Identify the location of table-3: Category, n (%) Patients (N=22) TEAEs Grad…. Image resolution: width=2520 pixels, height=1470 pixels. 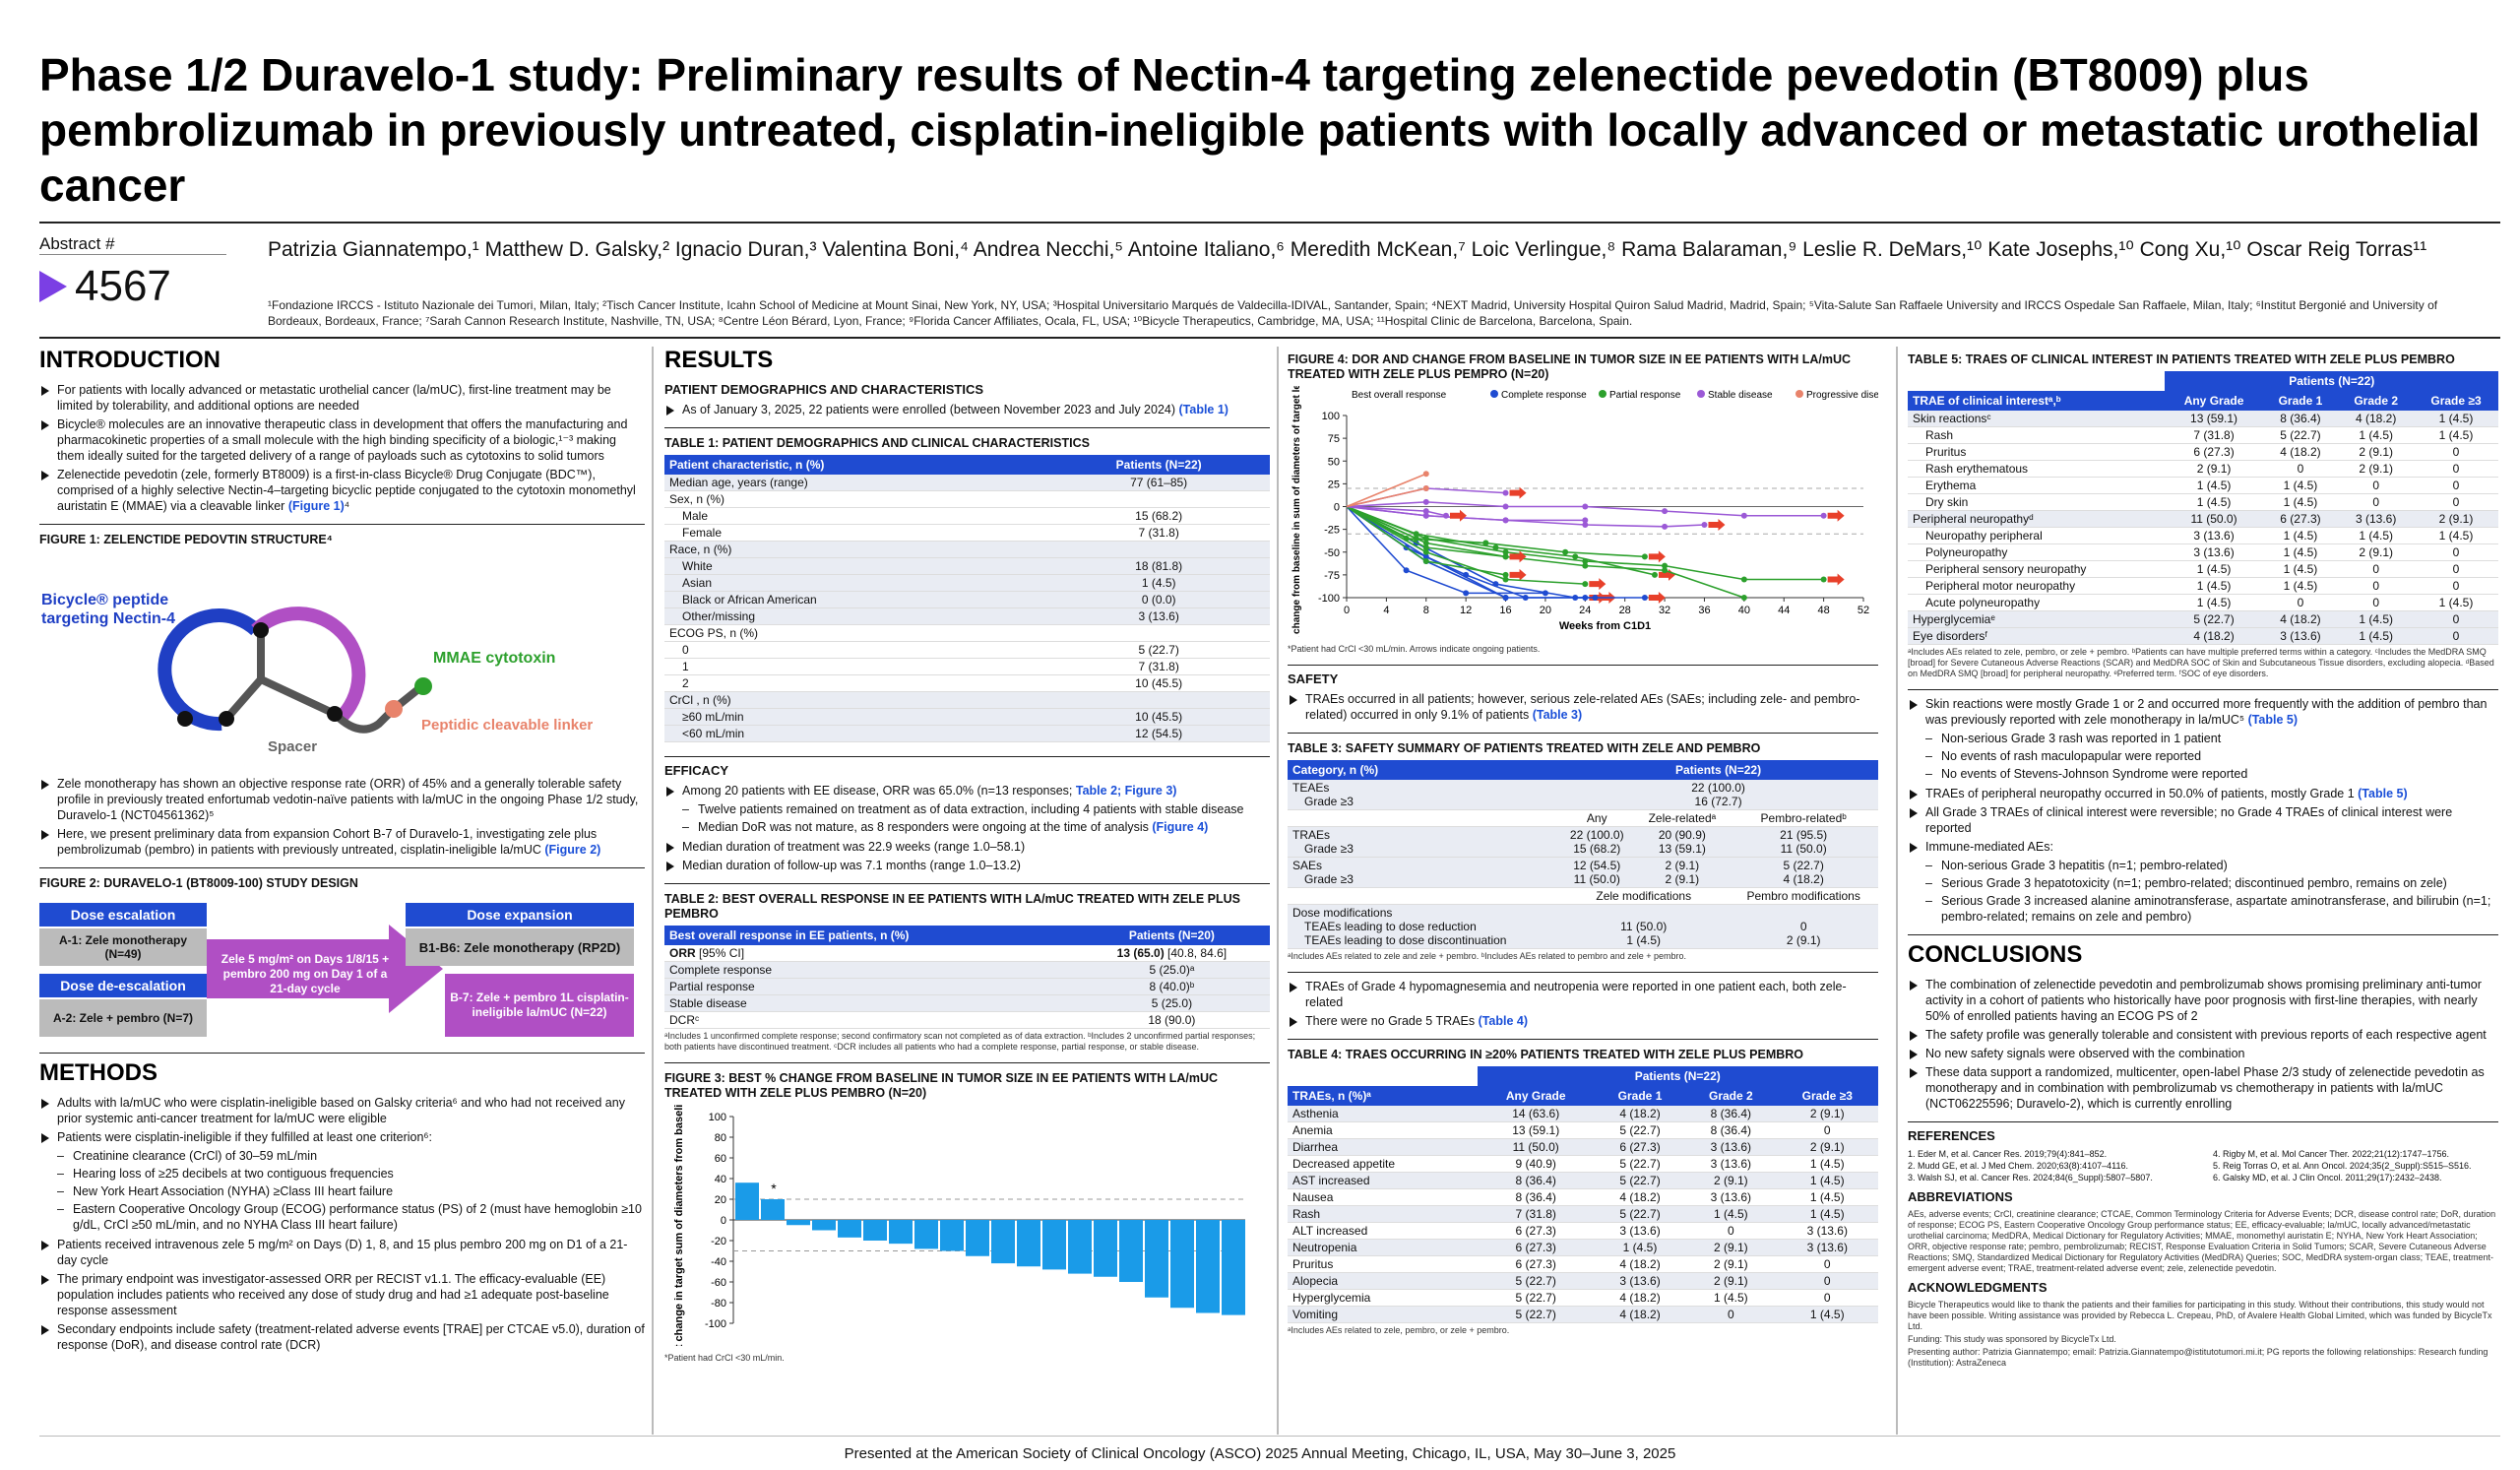
(1583, 854).